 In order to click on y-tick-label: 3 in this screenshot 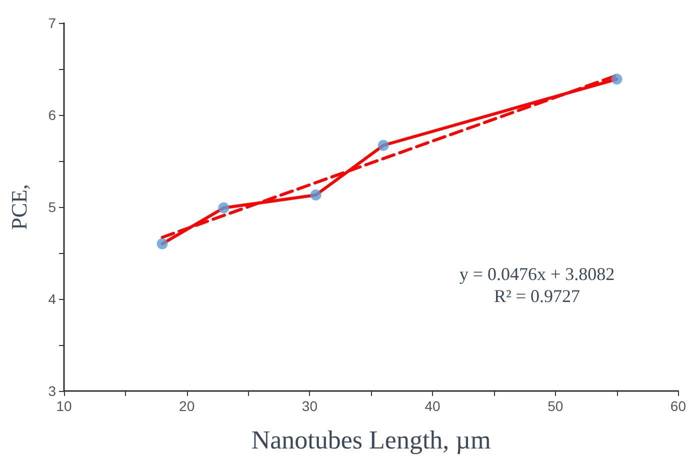, I will do `click(52, 391)`.